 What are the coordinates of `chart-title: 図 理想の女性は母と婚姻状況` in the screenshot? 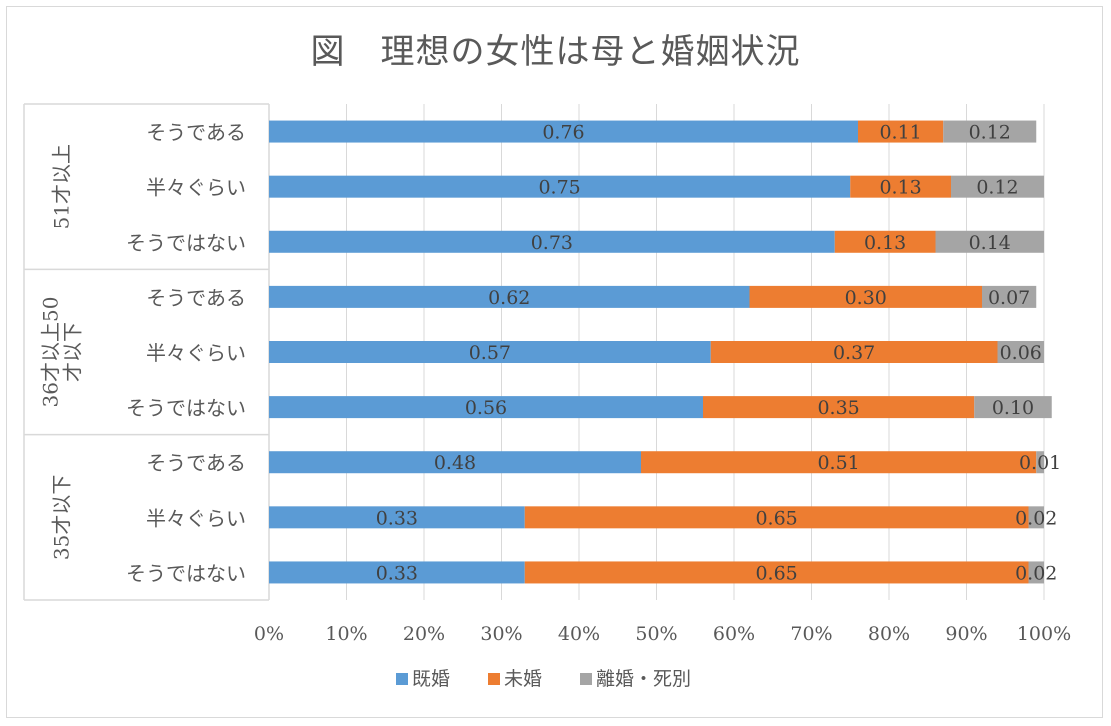 It's located at (555, 52).